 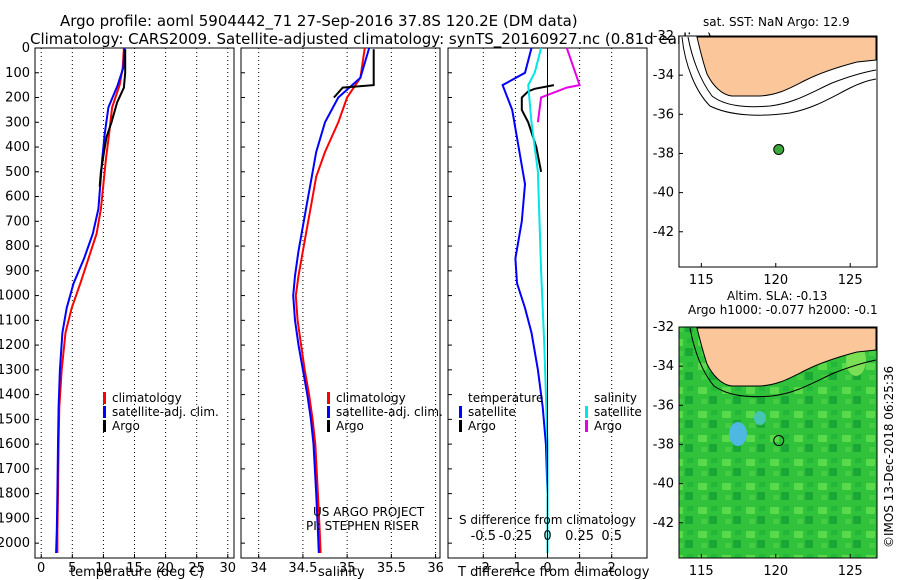 I want to click on depth-contour-outer, so click(x=779, y=76).